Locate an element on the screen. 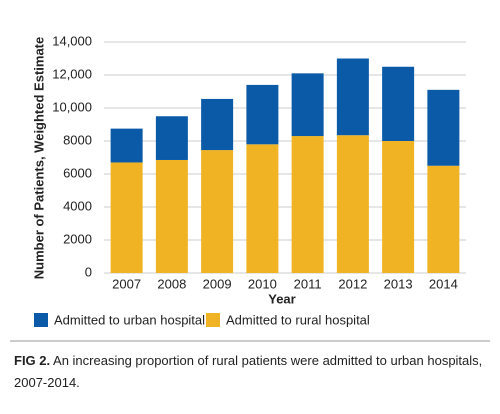 The width and height of the screenshot is (500, 414). x-tick-label: 2010 is located at coordinates (262, 283).